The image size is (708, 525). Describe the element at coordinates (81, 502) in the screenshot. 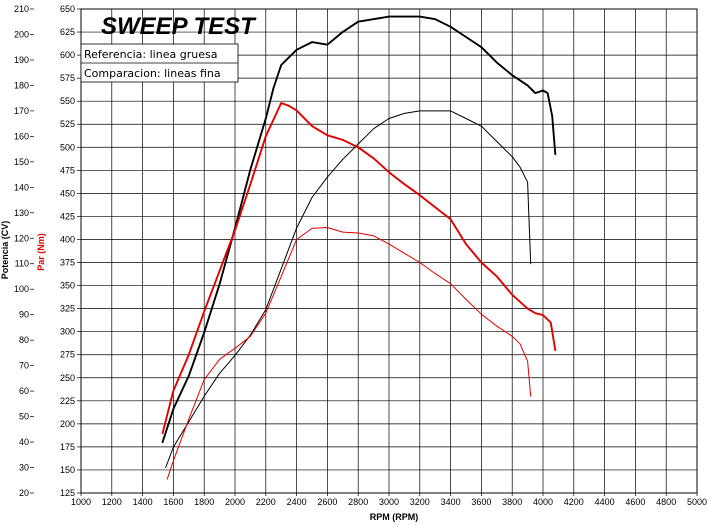

I see `x-tick-label: 1000` at that location.